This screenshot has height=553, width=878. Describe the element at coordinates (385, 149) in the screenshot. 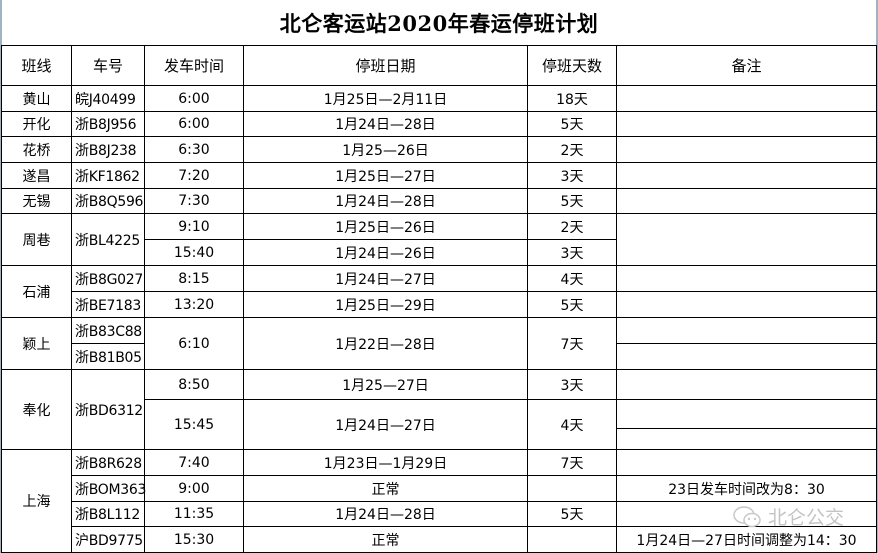

I see `dates-cell: 1月25—26日` at that location.